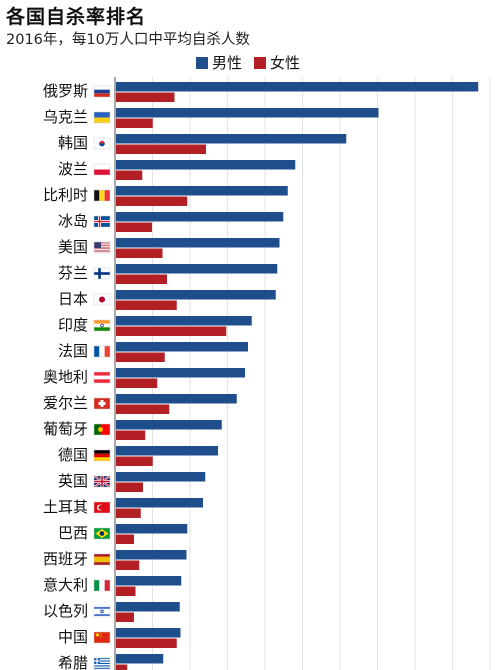  Describe the element at coordinates (138, 456) in the screenshot. I see `category-row: 德国` at that location.